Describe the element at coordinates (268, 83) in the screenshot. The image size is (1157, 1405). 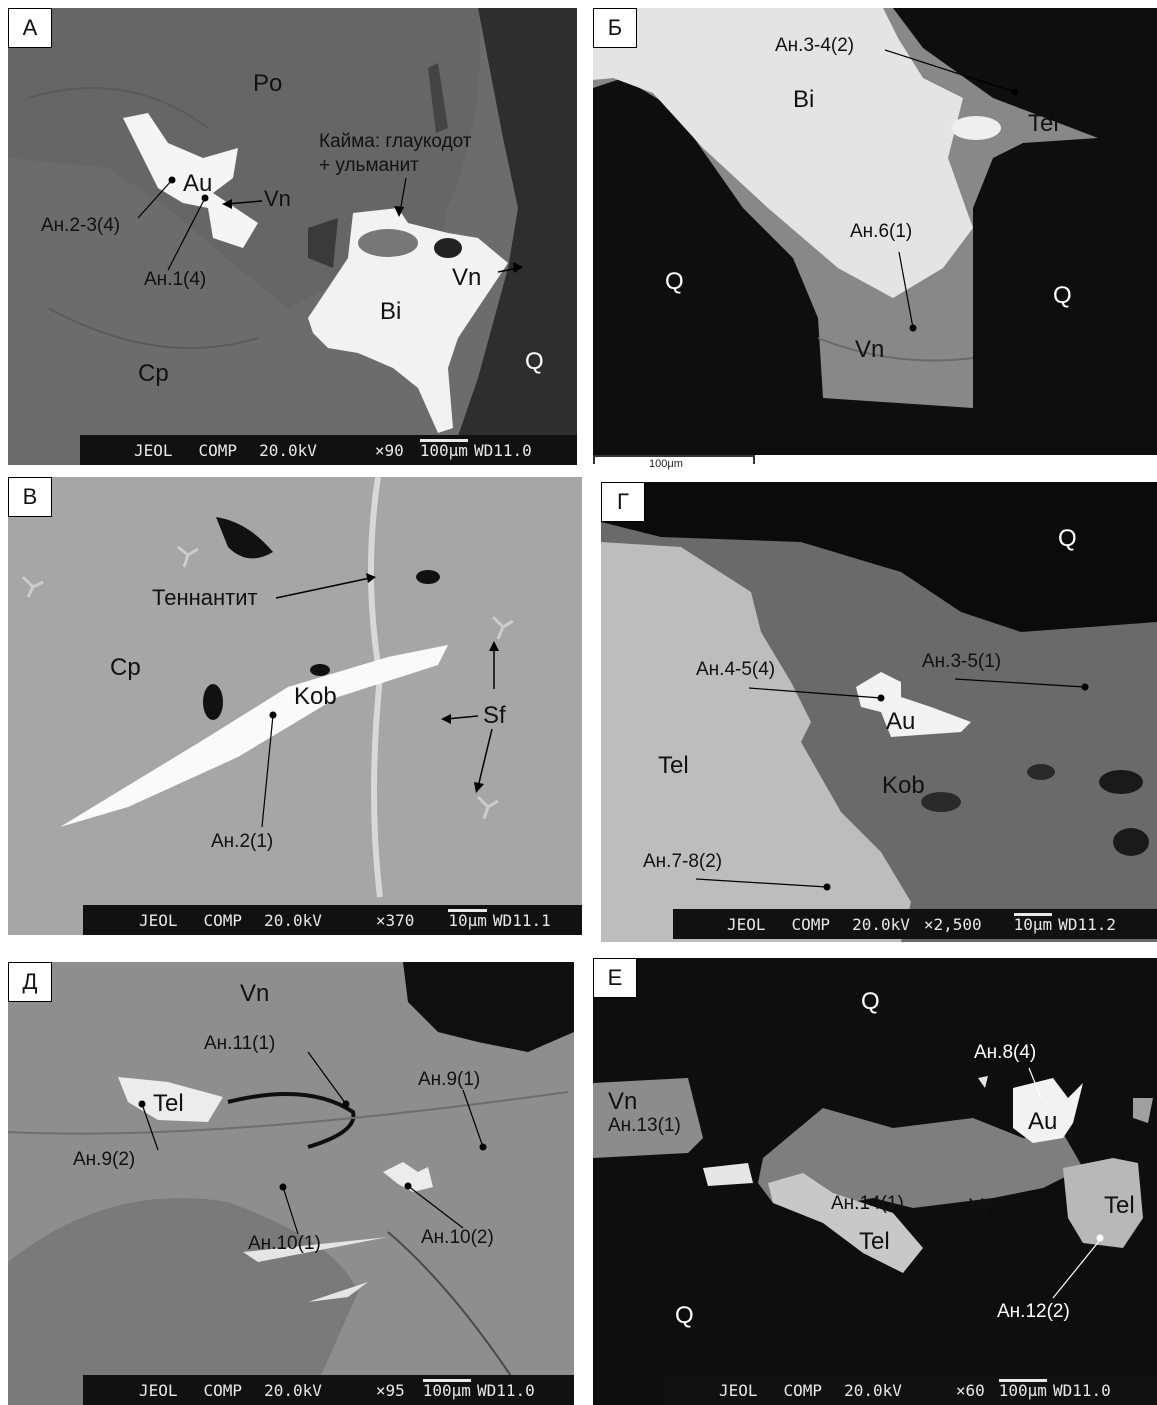
I see `mineral-po-label: Po` at that location.